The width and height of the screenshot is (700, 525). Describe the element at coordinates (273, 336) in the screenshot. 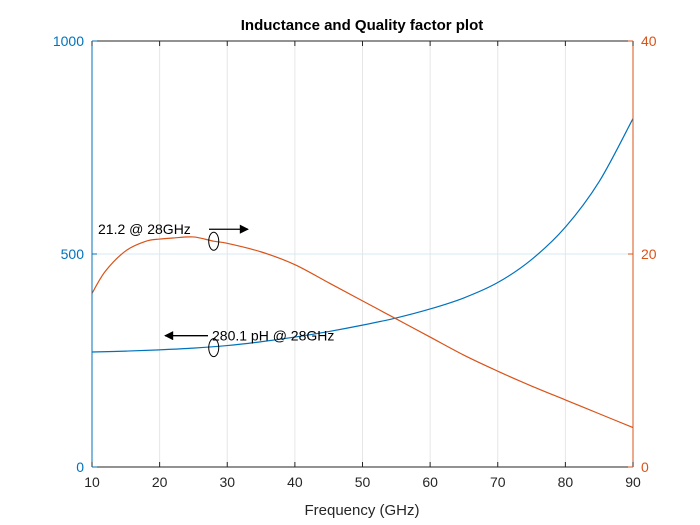

I see `annotation-label: 280.1 pH @ 28GHz` at that location.